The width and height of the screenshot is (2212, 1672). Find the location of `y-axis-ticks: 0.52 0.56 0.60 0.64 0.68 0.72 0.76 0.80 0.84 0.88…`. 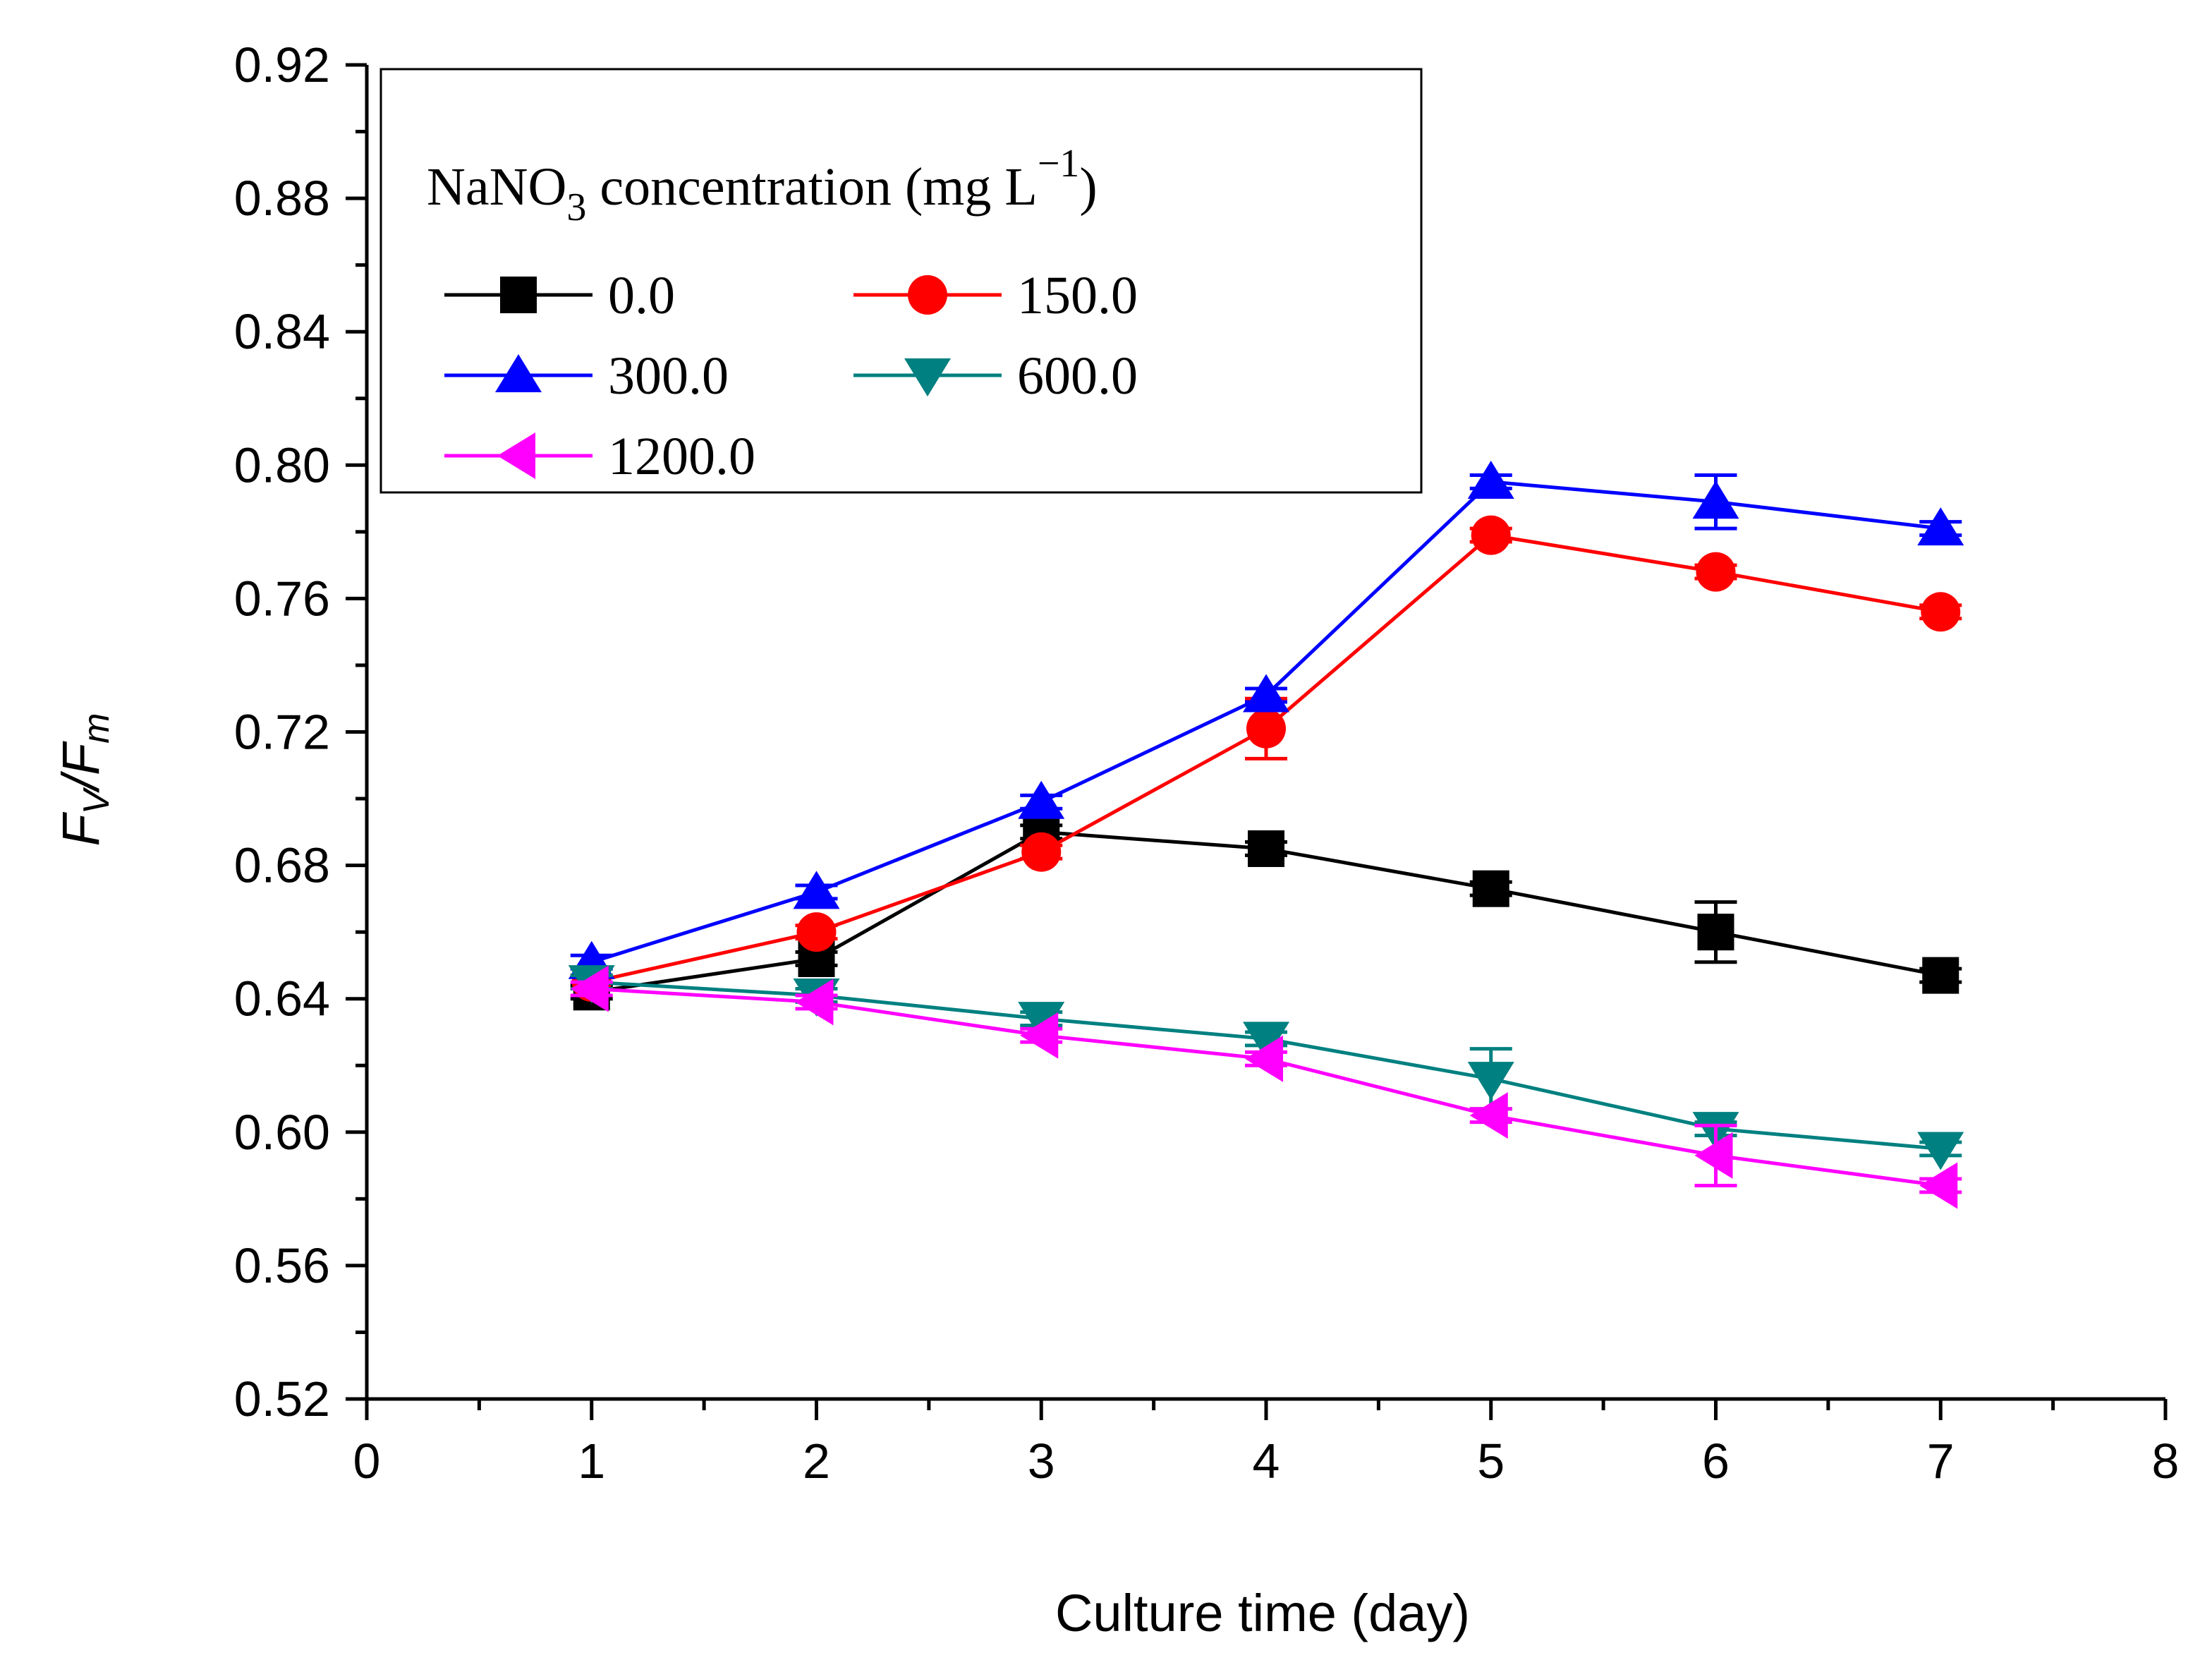

y-axis-ticks: 0.52 0.56 0.60 0.64 0.68 0.72 0.76 0.80 0.84 0.88… is located at coordinates (300, 731).